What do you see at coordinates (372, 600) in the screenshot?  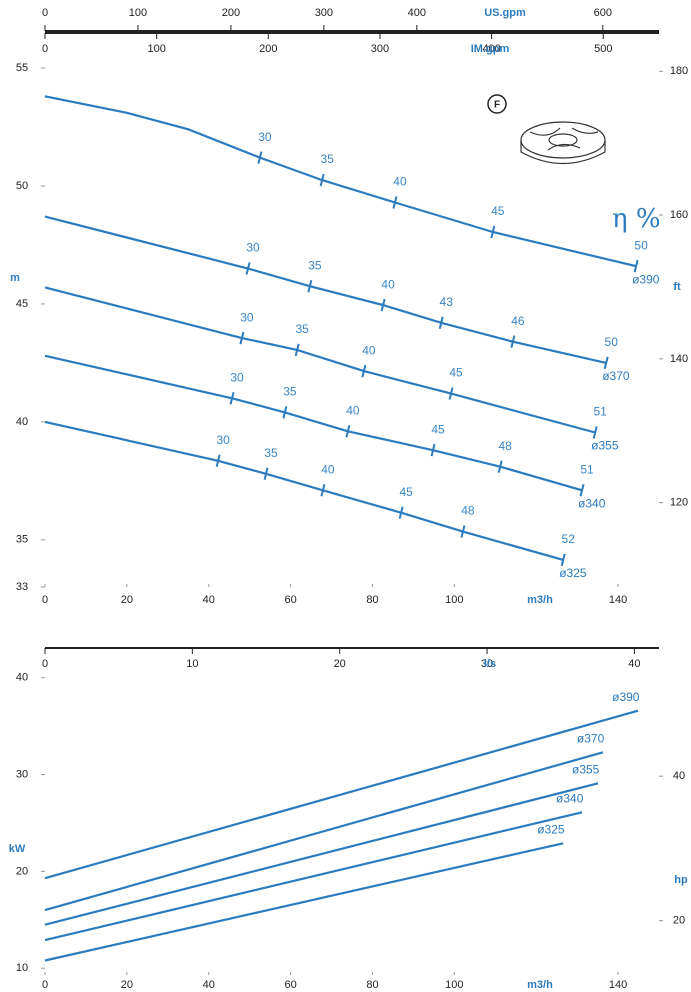 I see `x-tick-label: 80` at bounding box center [372, 600].